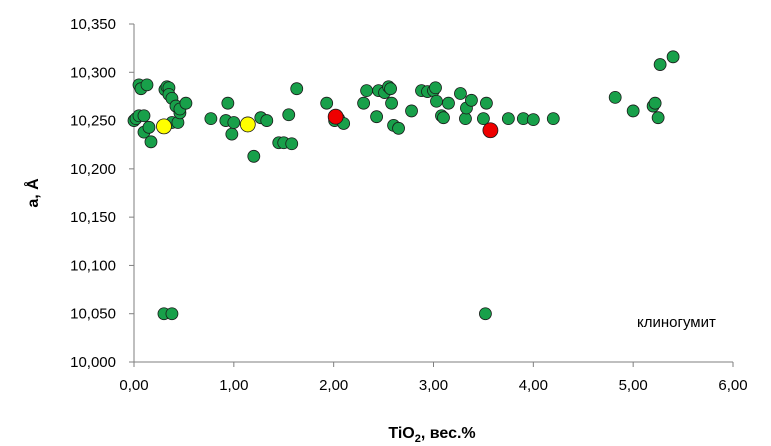 The image size is (771, 446). I want to click on x-tick-label: 3,00, so click(433, 385).